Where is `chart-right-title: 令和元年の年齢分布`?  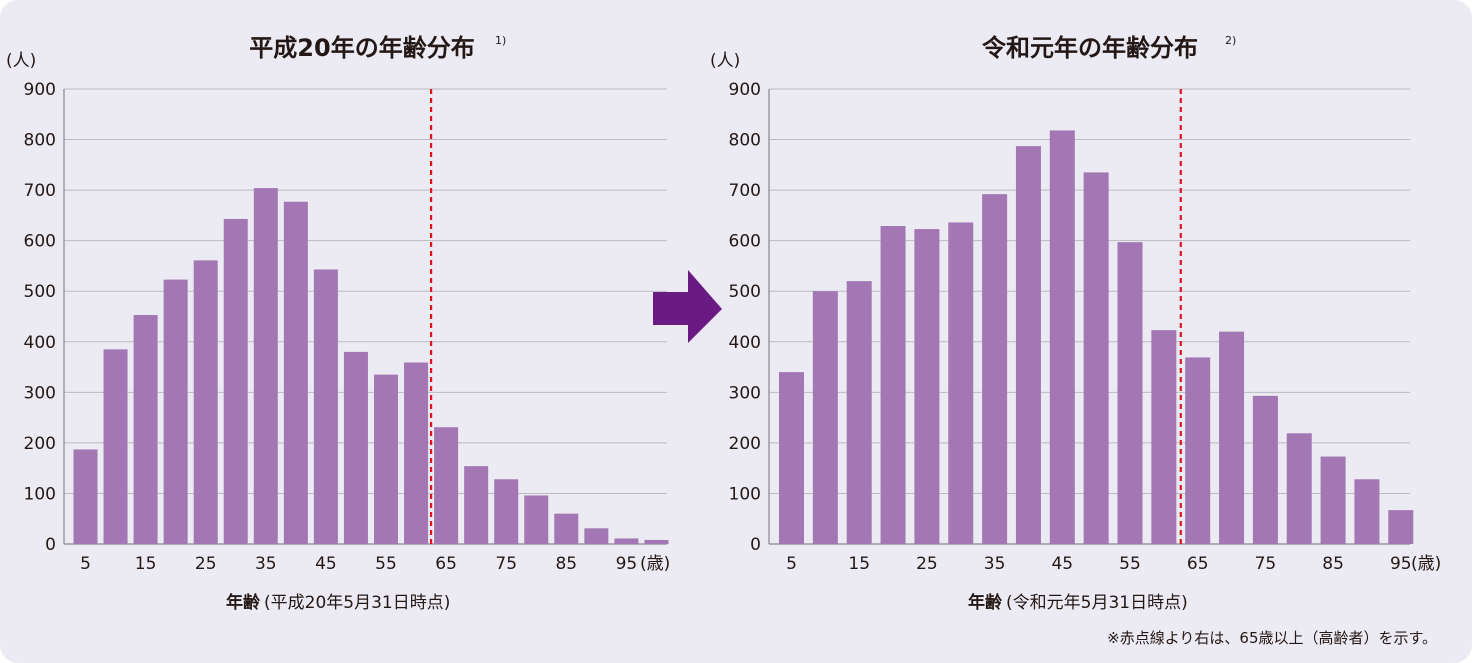
chart-right-title: 令和元年の年齢分布 is located at coordinates (1090, 48).